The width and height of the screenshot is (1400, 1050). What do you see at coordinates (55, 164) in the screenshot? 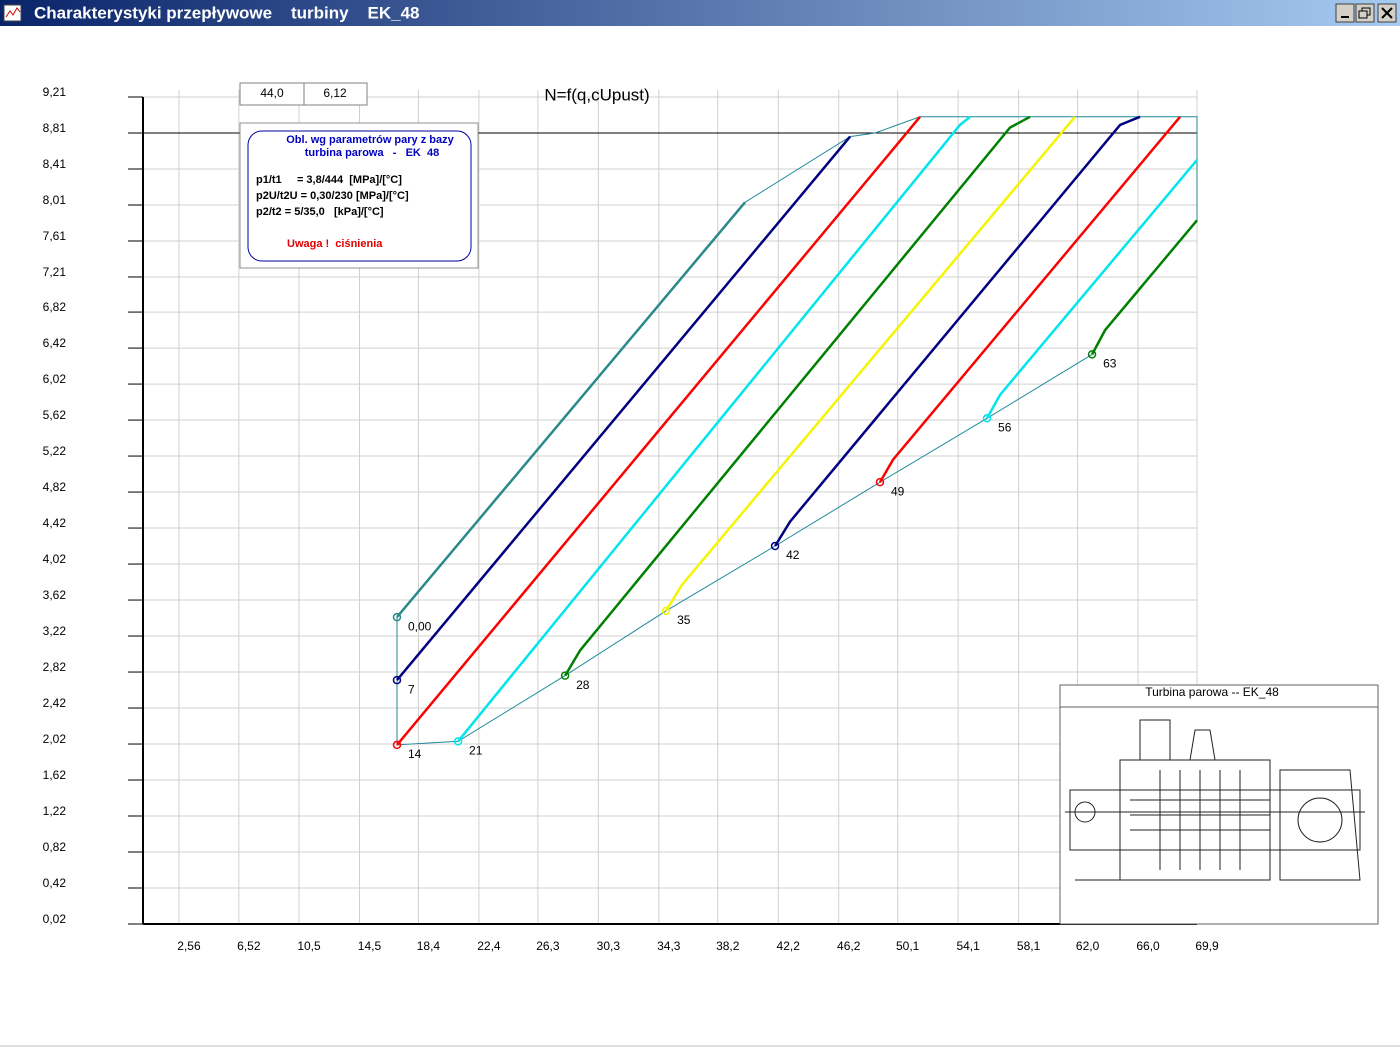
I see `y-tick-label: 8,41` at bounding box center [55, 164].